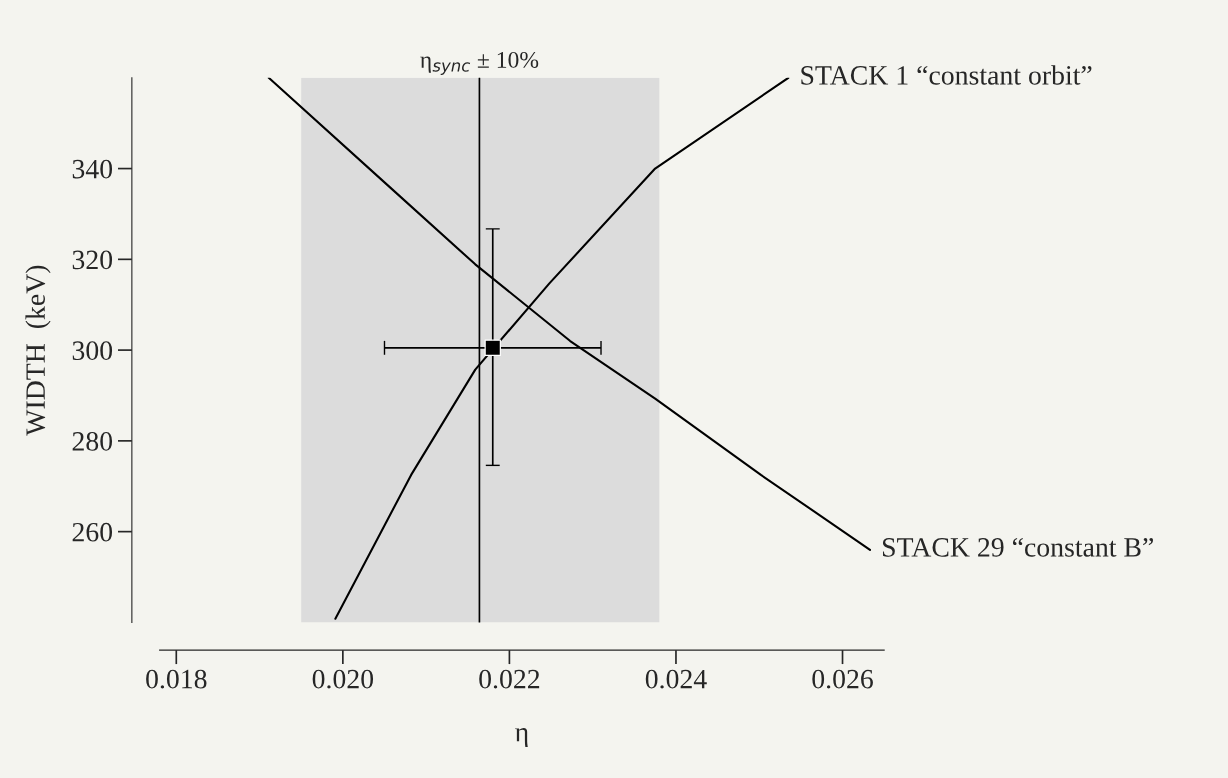  Describe the element at coordinates (479, 63) in the screenshot. I see `ref-line-label: η$_{sync}$ ± 10%` at that location.